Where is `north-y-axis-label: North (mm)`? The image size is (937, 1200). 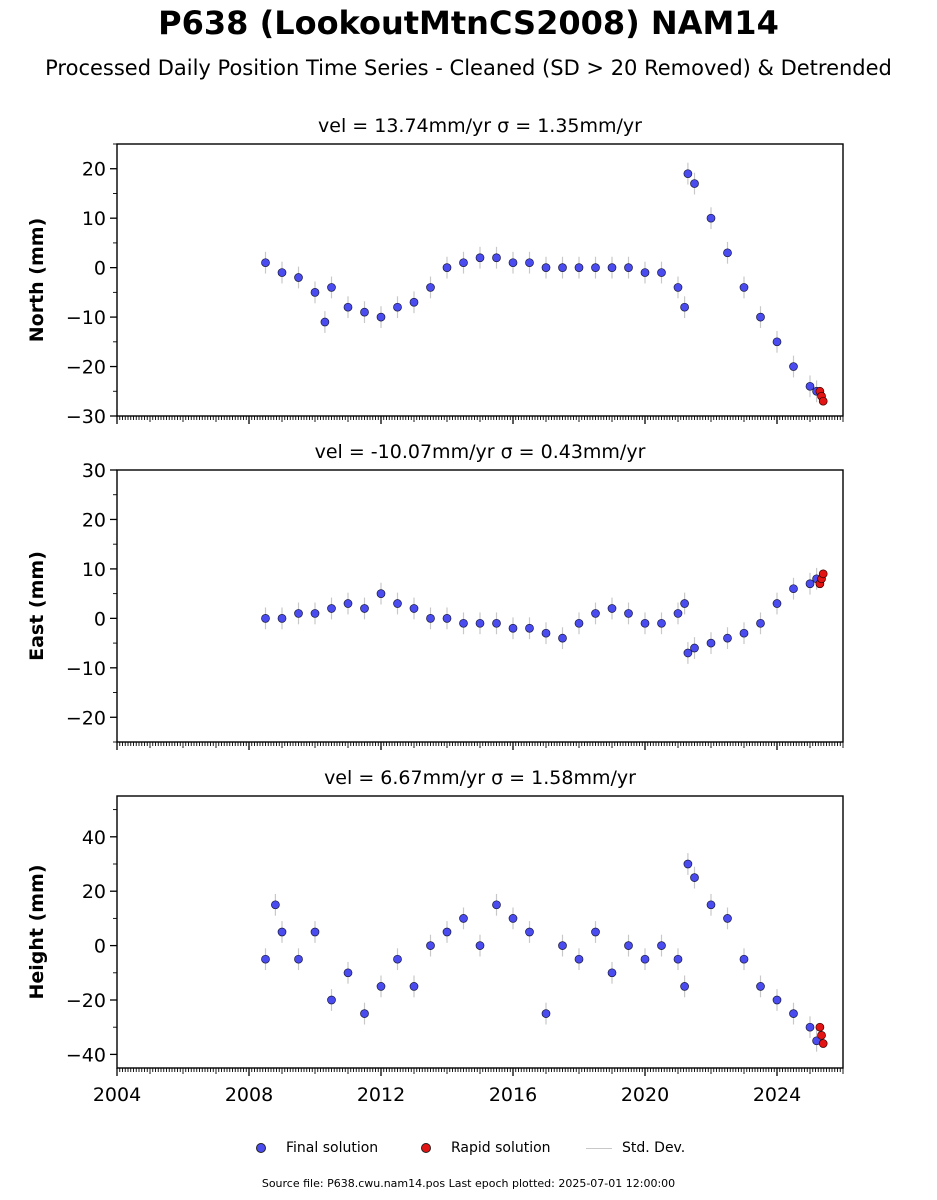
north-y-axis-label: North (mm) is located at coordinates (37, 280).